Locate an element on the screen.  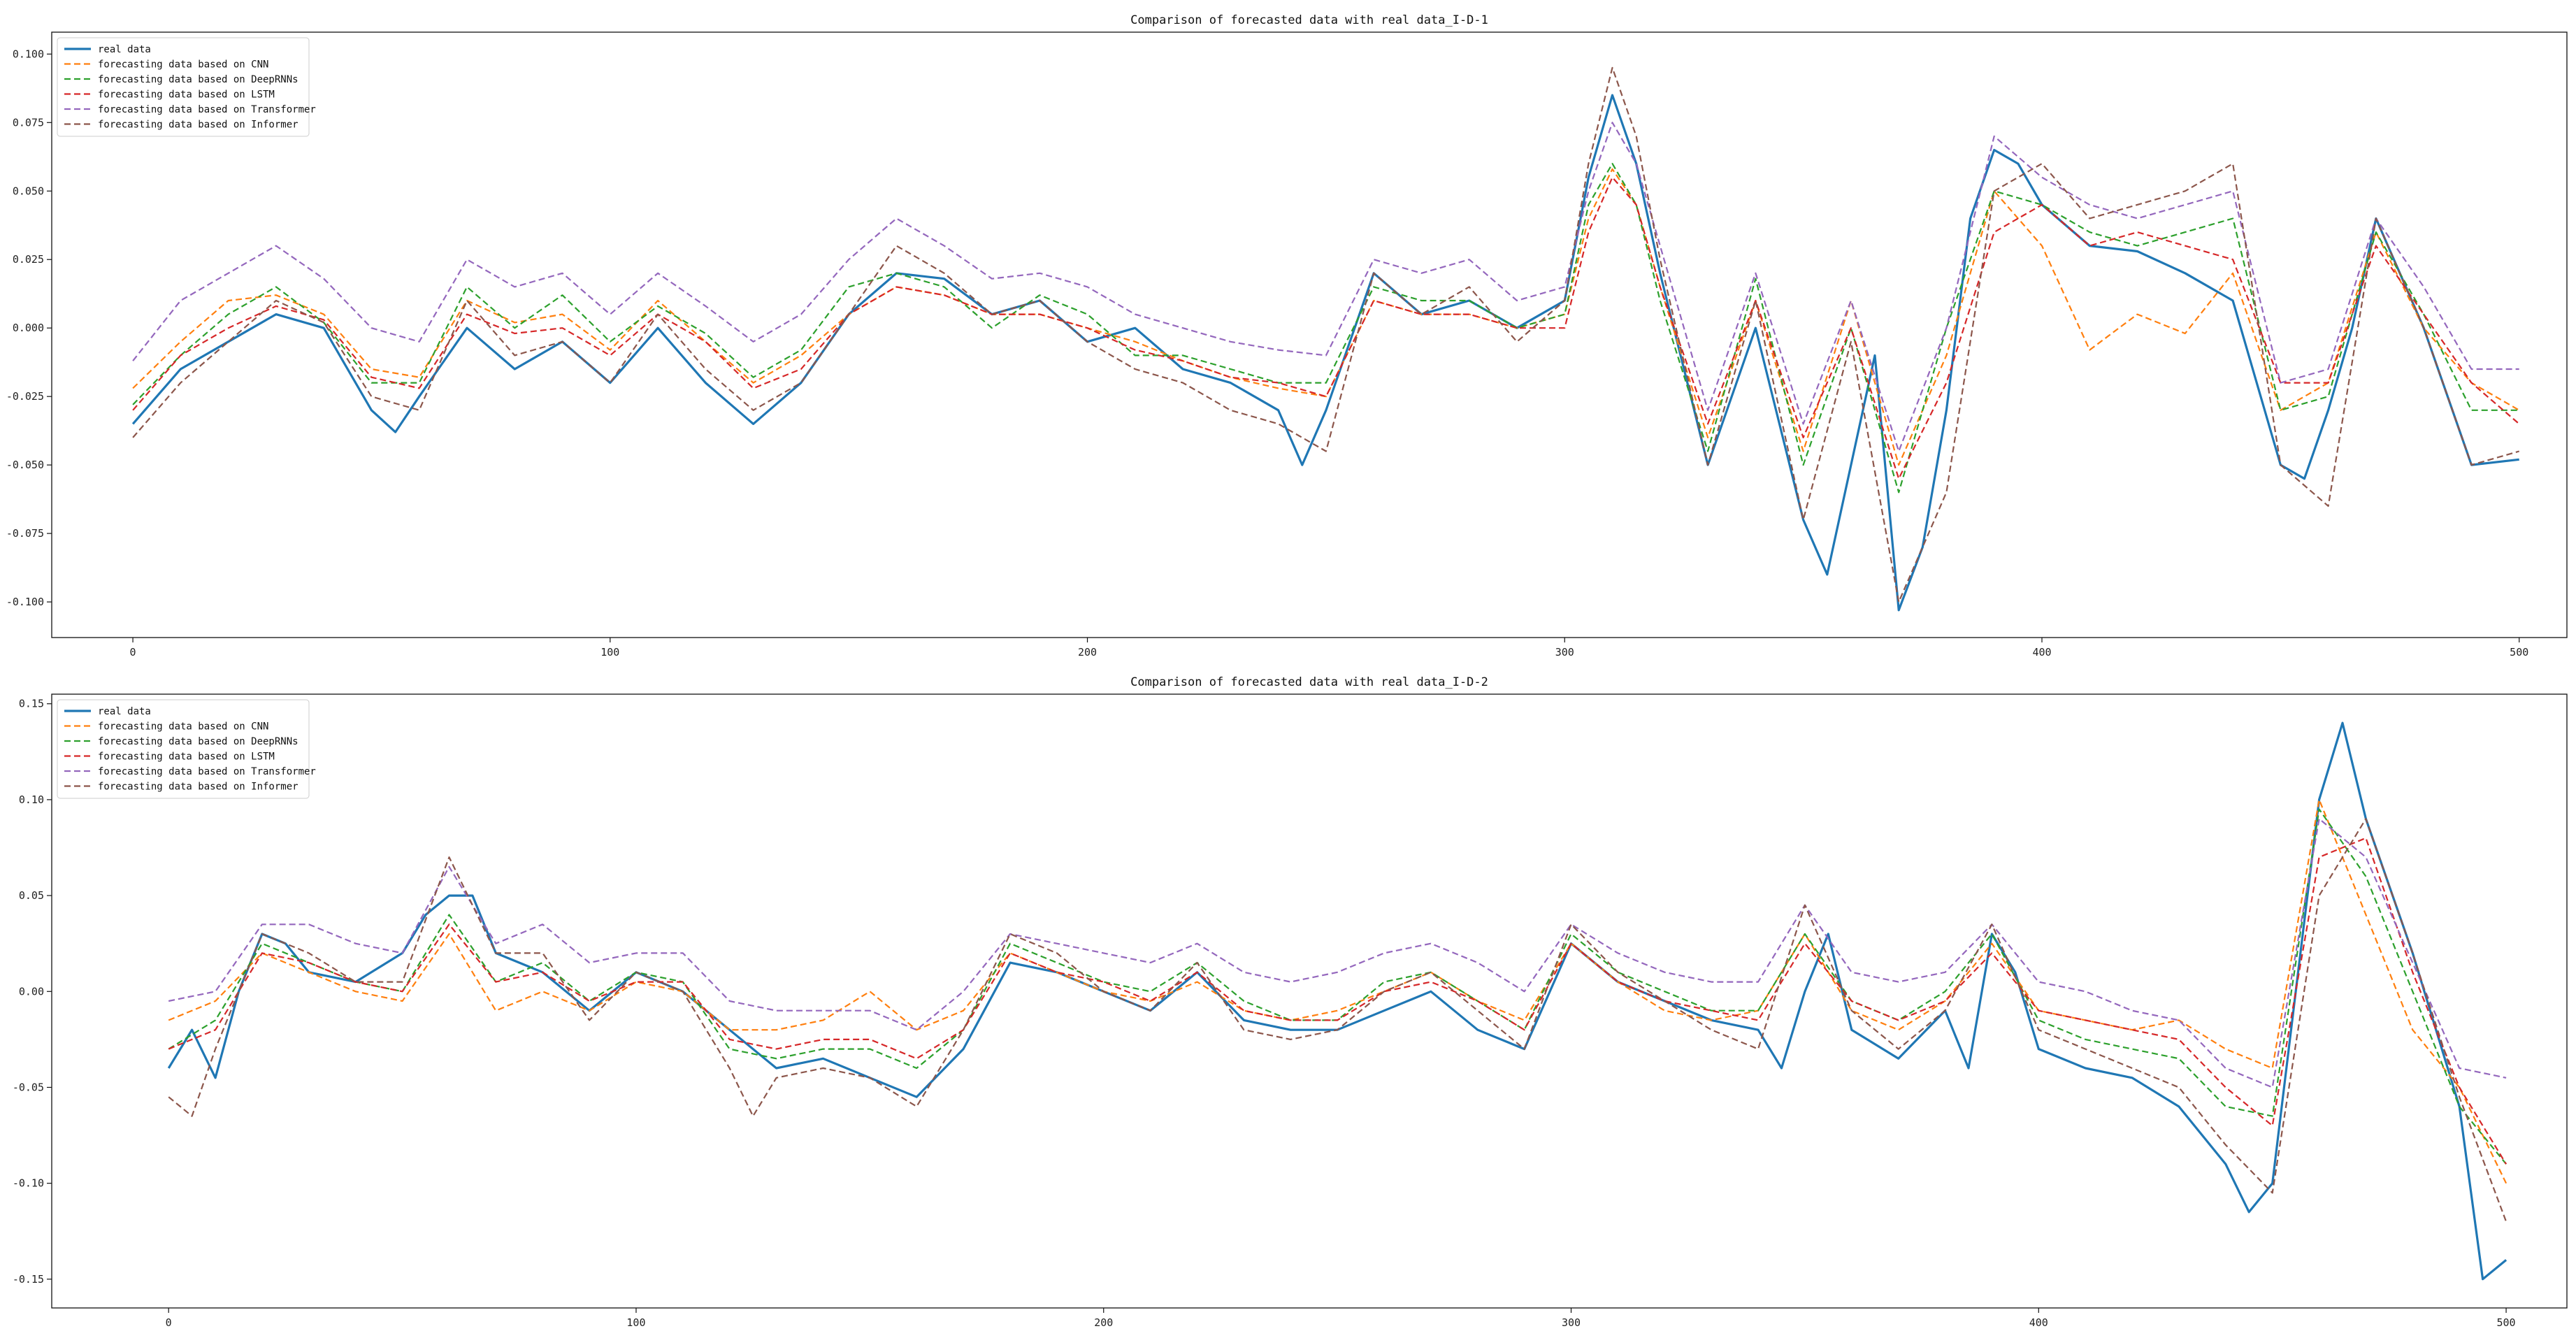
y-tick-label: -0.15 is located at coordinates (28, 1279).